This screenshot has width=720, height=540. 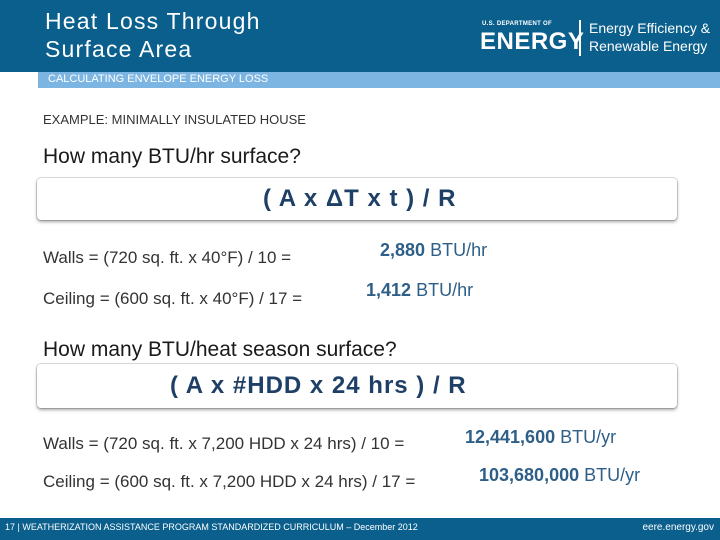 I want to click on logo-dept-text: U.S. DEPARTMENT OF, so click(x=517, y=24).